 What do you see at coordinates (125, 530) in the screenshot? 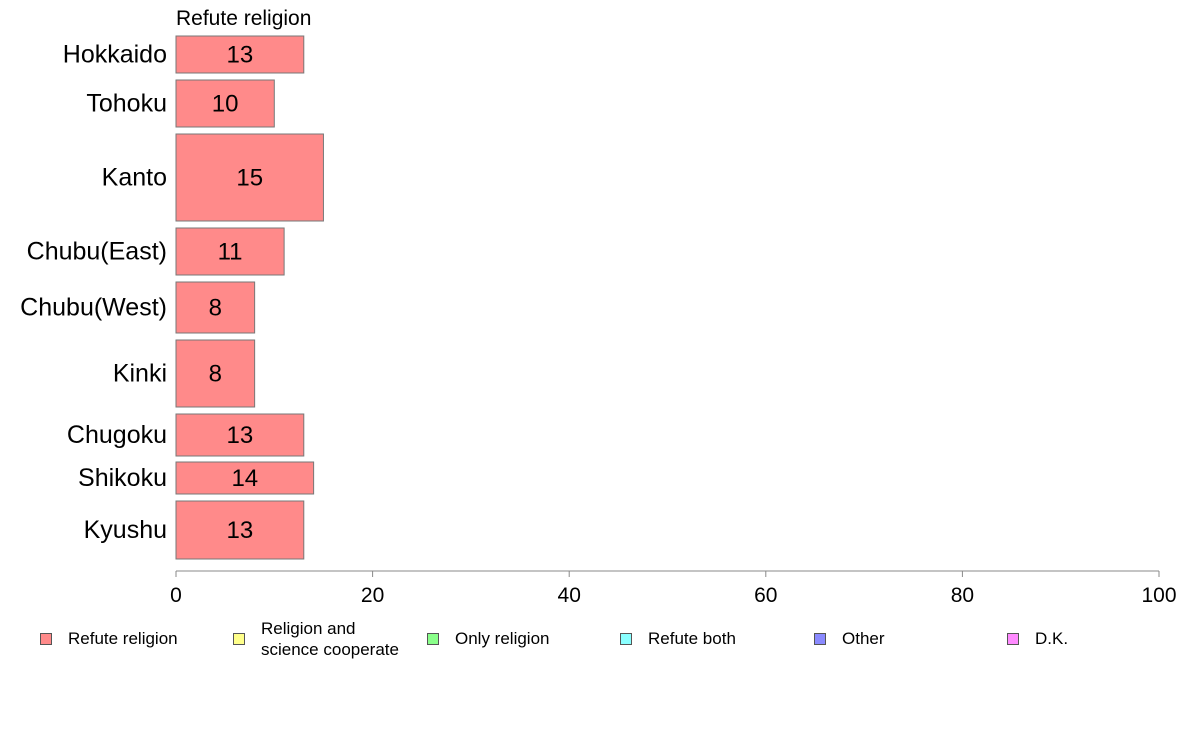
I see `category-label: Kyushu` at bounding box center [125, 530].